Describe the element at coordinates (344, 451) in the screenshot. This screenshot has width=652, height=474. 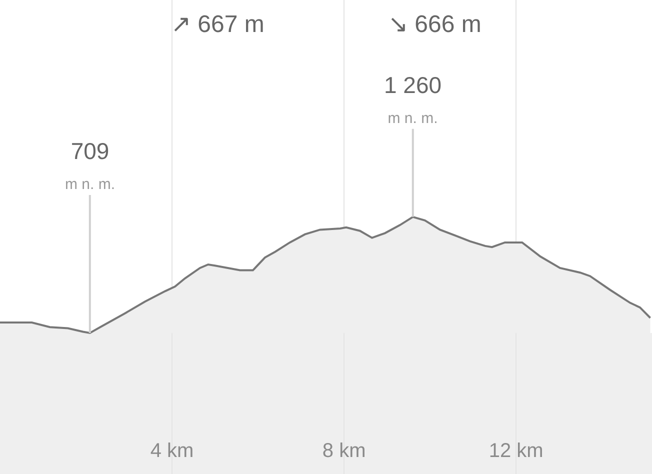
I see `x-tick-label: 8 km` at that location.